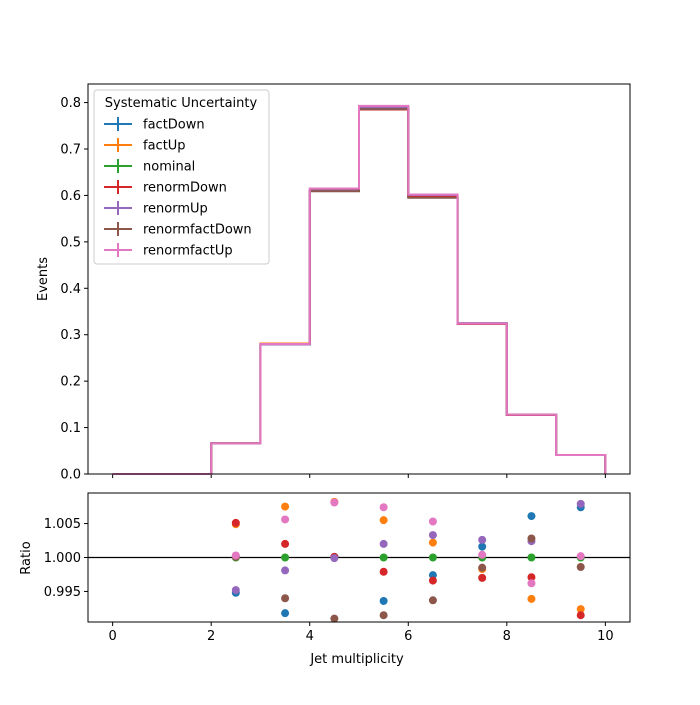  What do you see at coordinates (507, 636) in the screenshot?
I see `x-tick-label: 8` at bounding box center [507, 636].